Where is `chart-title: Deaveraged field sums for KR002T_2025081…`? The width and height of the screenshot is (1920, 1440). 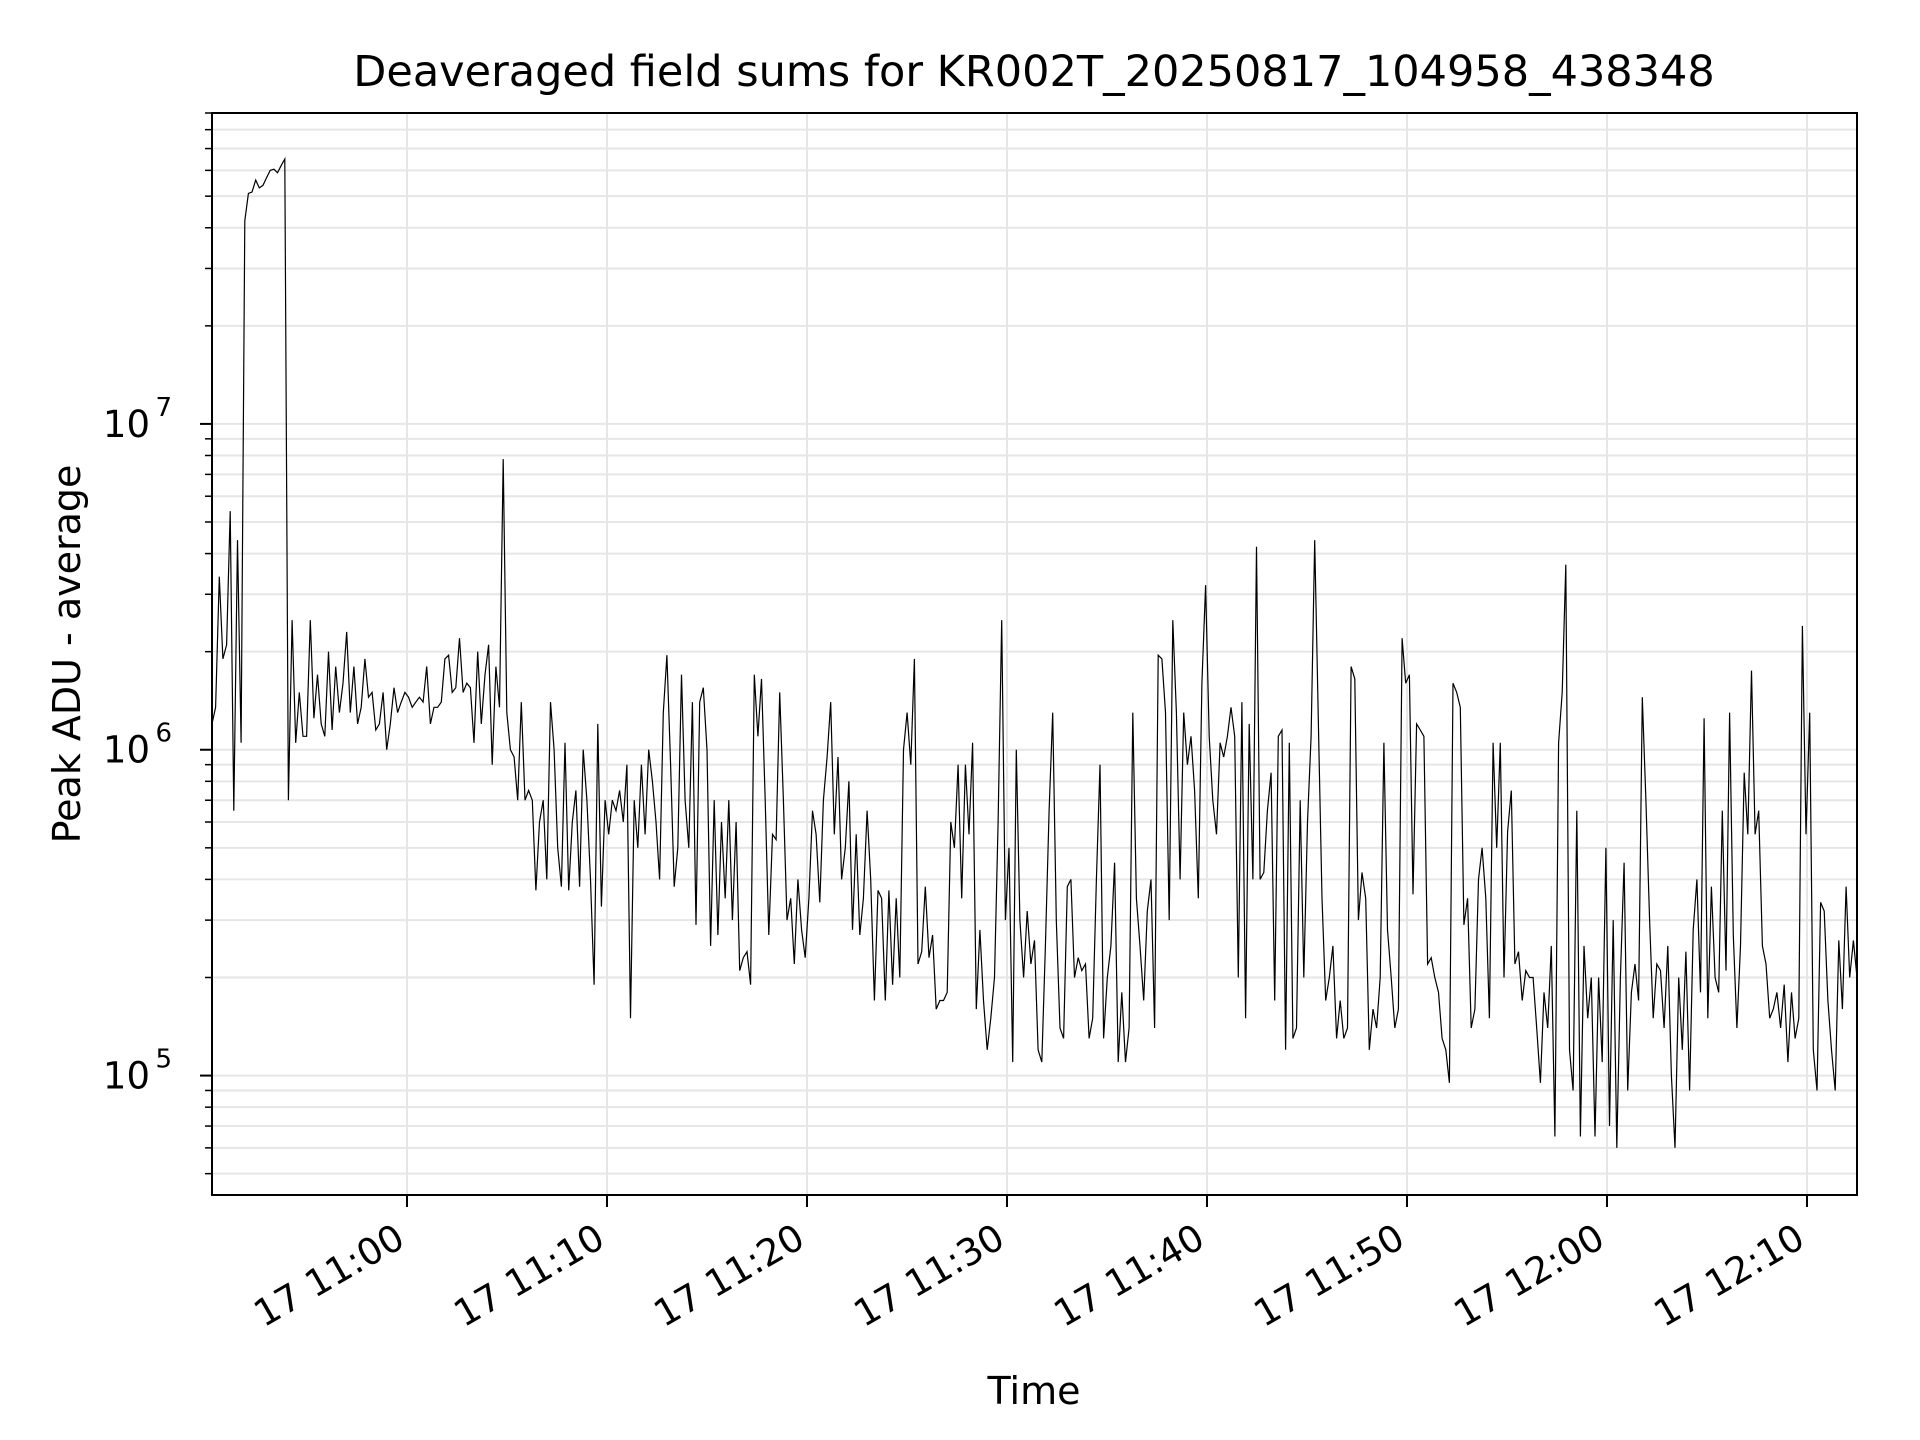
chart-title: Deaveraged field sums for KR002T_2025081… is located at coordinates (1034, 72).